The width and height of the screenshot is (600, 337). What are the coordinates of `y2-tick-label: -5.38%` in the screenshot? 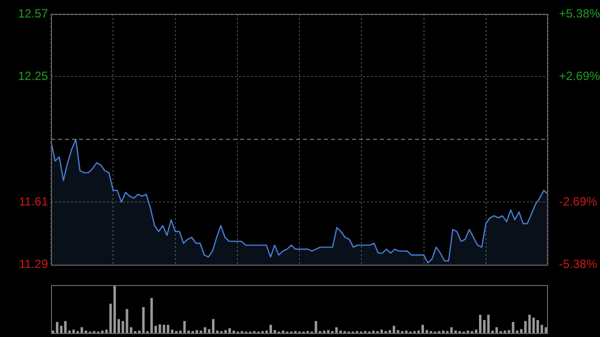 It's located at (578, 264).